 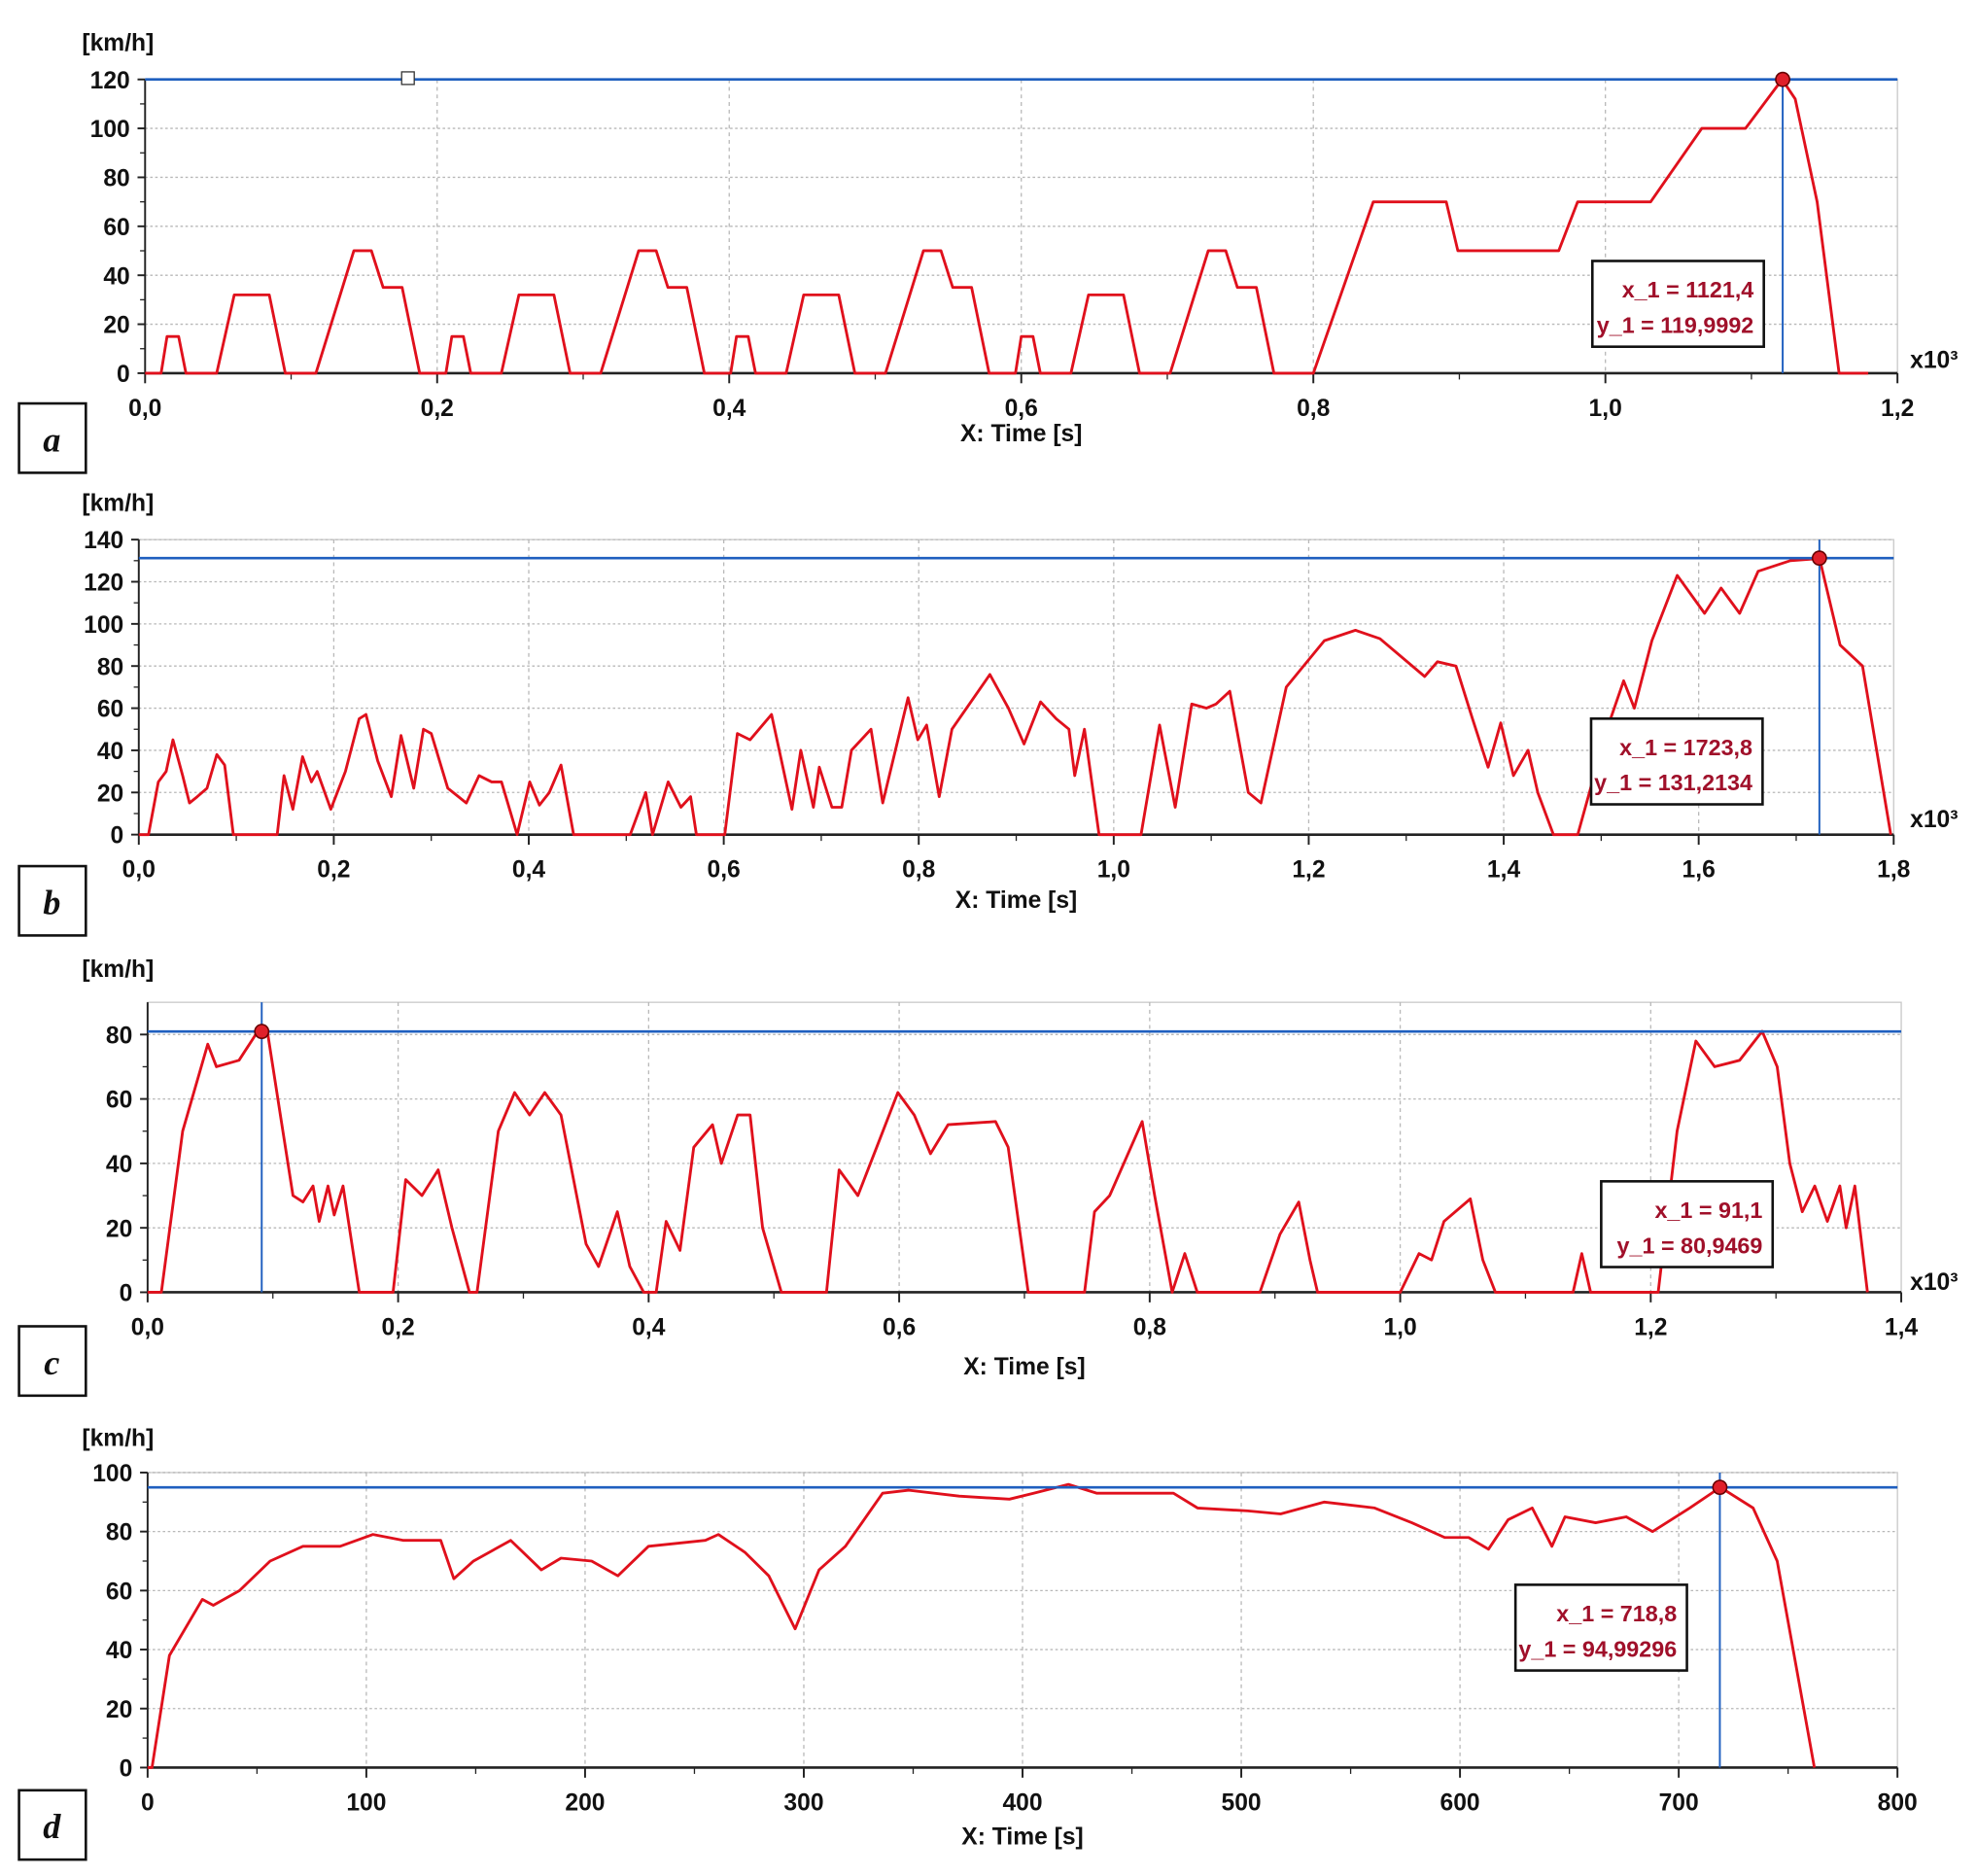 I want to click on panel-label: d, so click(x=52, y=1827).